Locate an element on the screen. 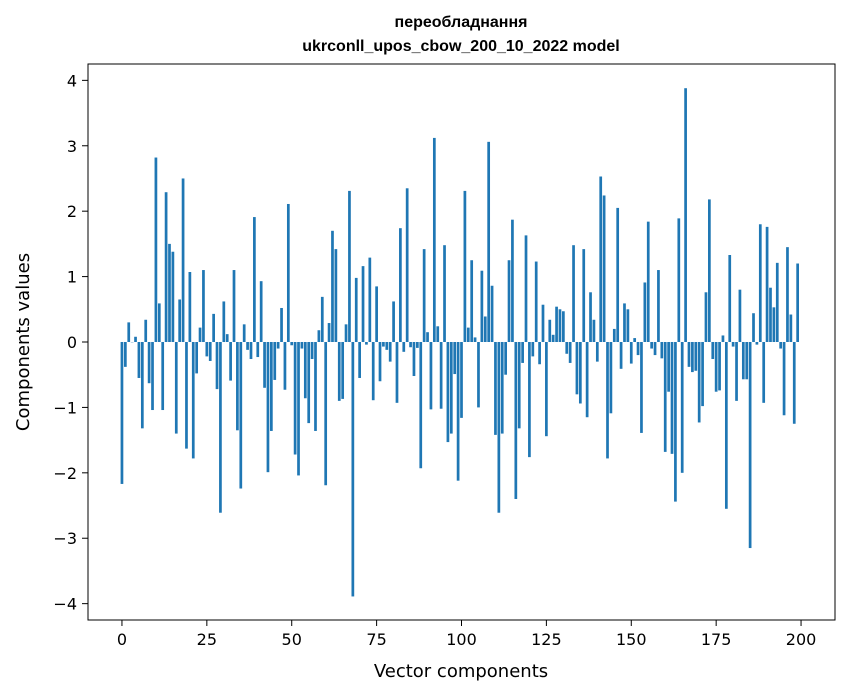  y-tick-label: −4 is located at coordinates (65, 604).